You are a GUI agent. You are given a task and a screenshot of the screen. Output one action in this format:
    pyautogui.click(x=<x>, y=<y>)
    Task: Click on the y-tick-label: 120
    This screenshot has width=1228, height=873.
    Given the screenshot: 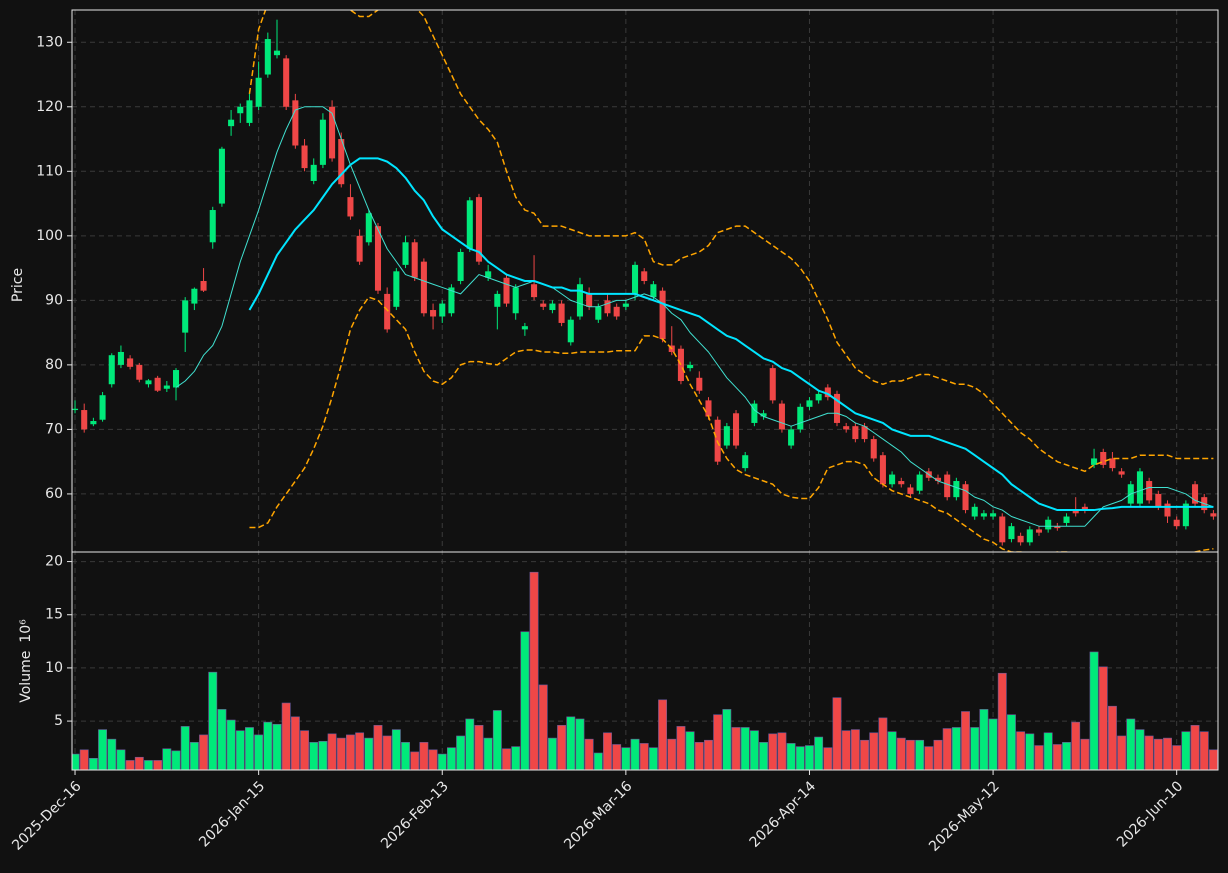 What is the action you would take?
    pyautogui.click(x=49, y=107)
    